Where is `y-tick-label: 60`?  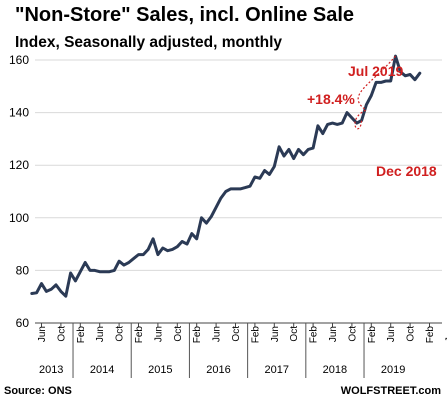 y-tick-label: 60 is located at coordinates (23, 323).